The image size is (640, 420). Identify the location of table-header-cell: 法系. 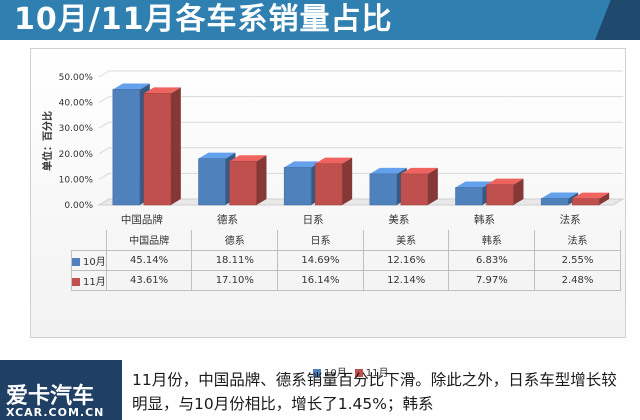
(577, 240).